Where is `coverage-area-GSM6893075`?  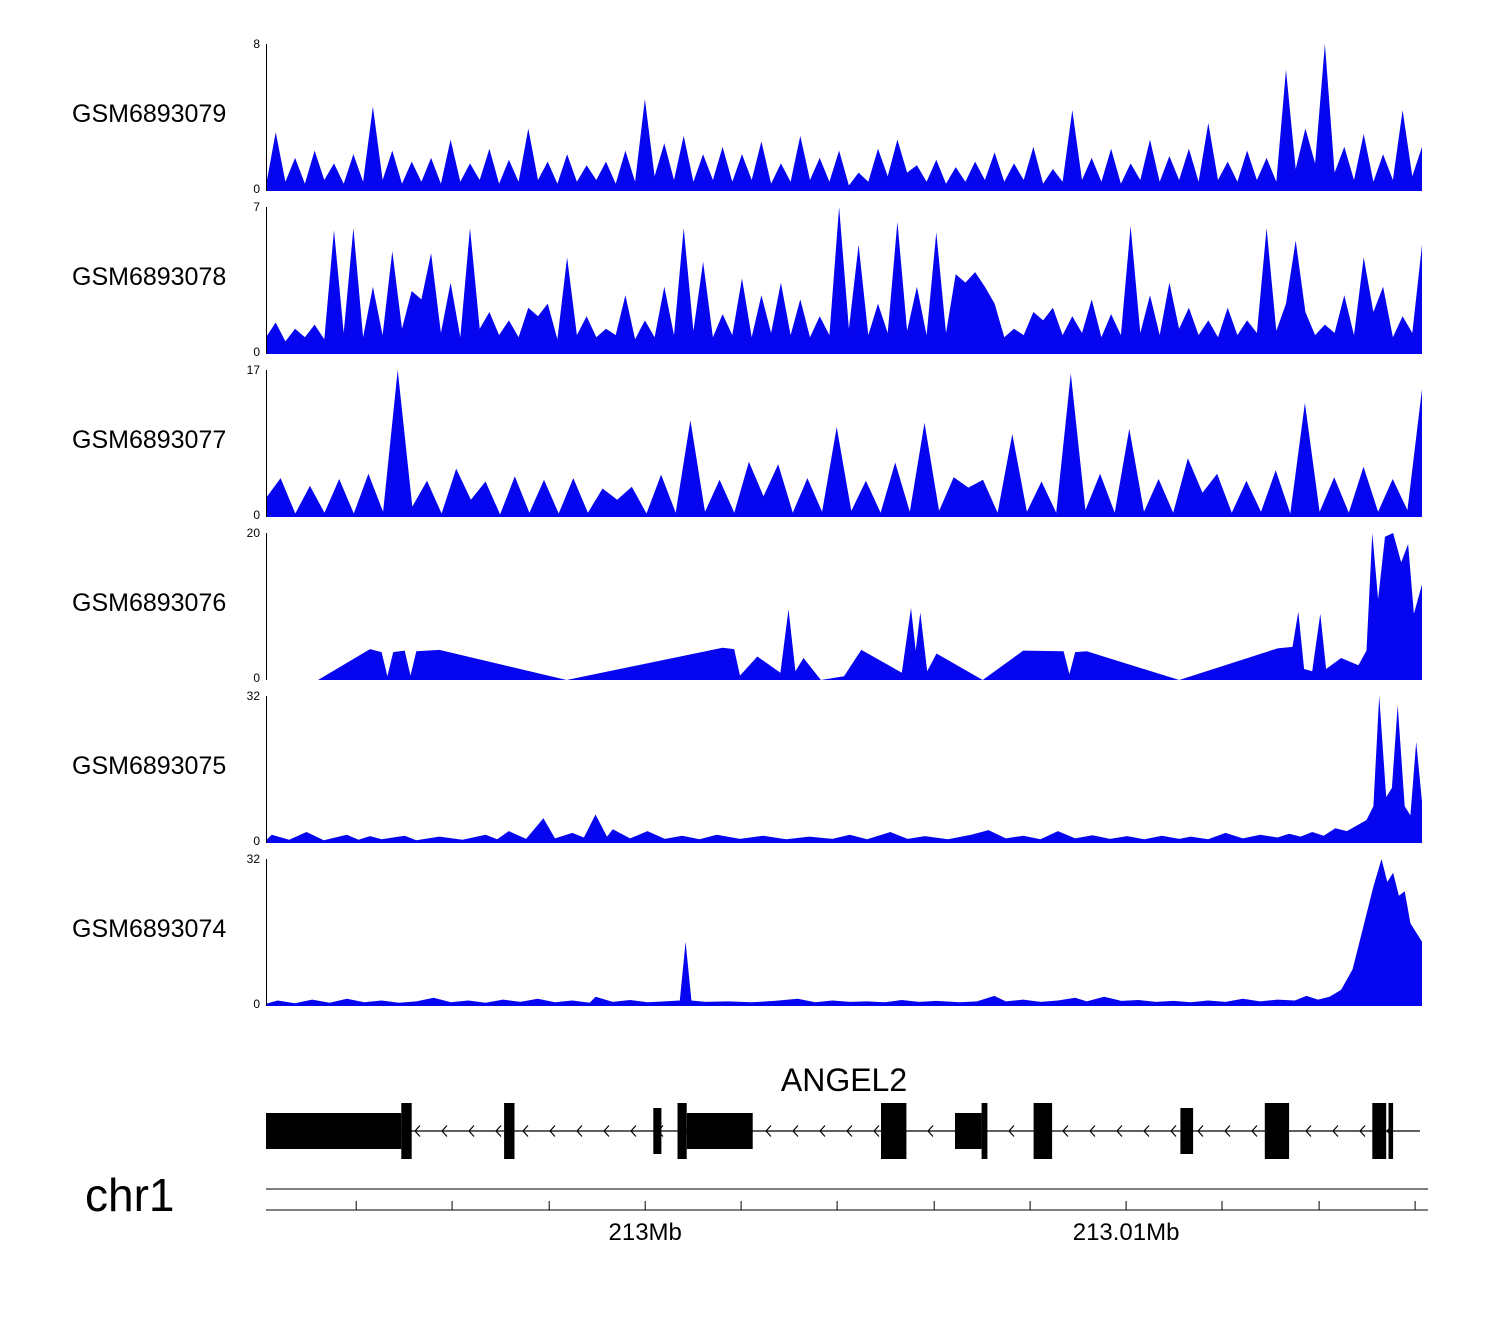 coverage-area-GSM6893075 is located at coordinates (844, 769).